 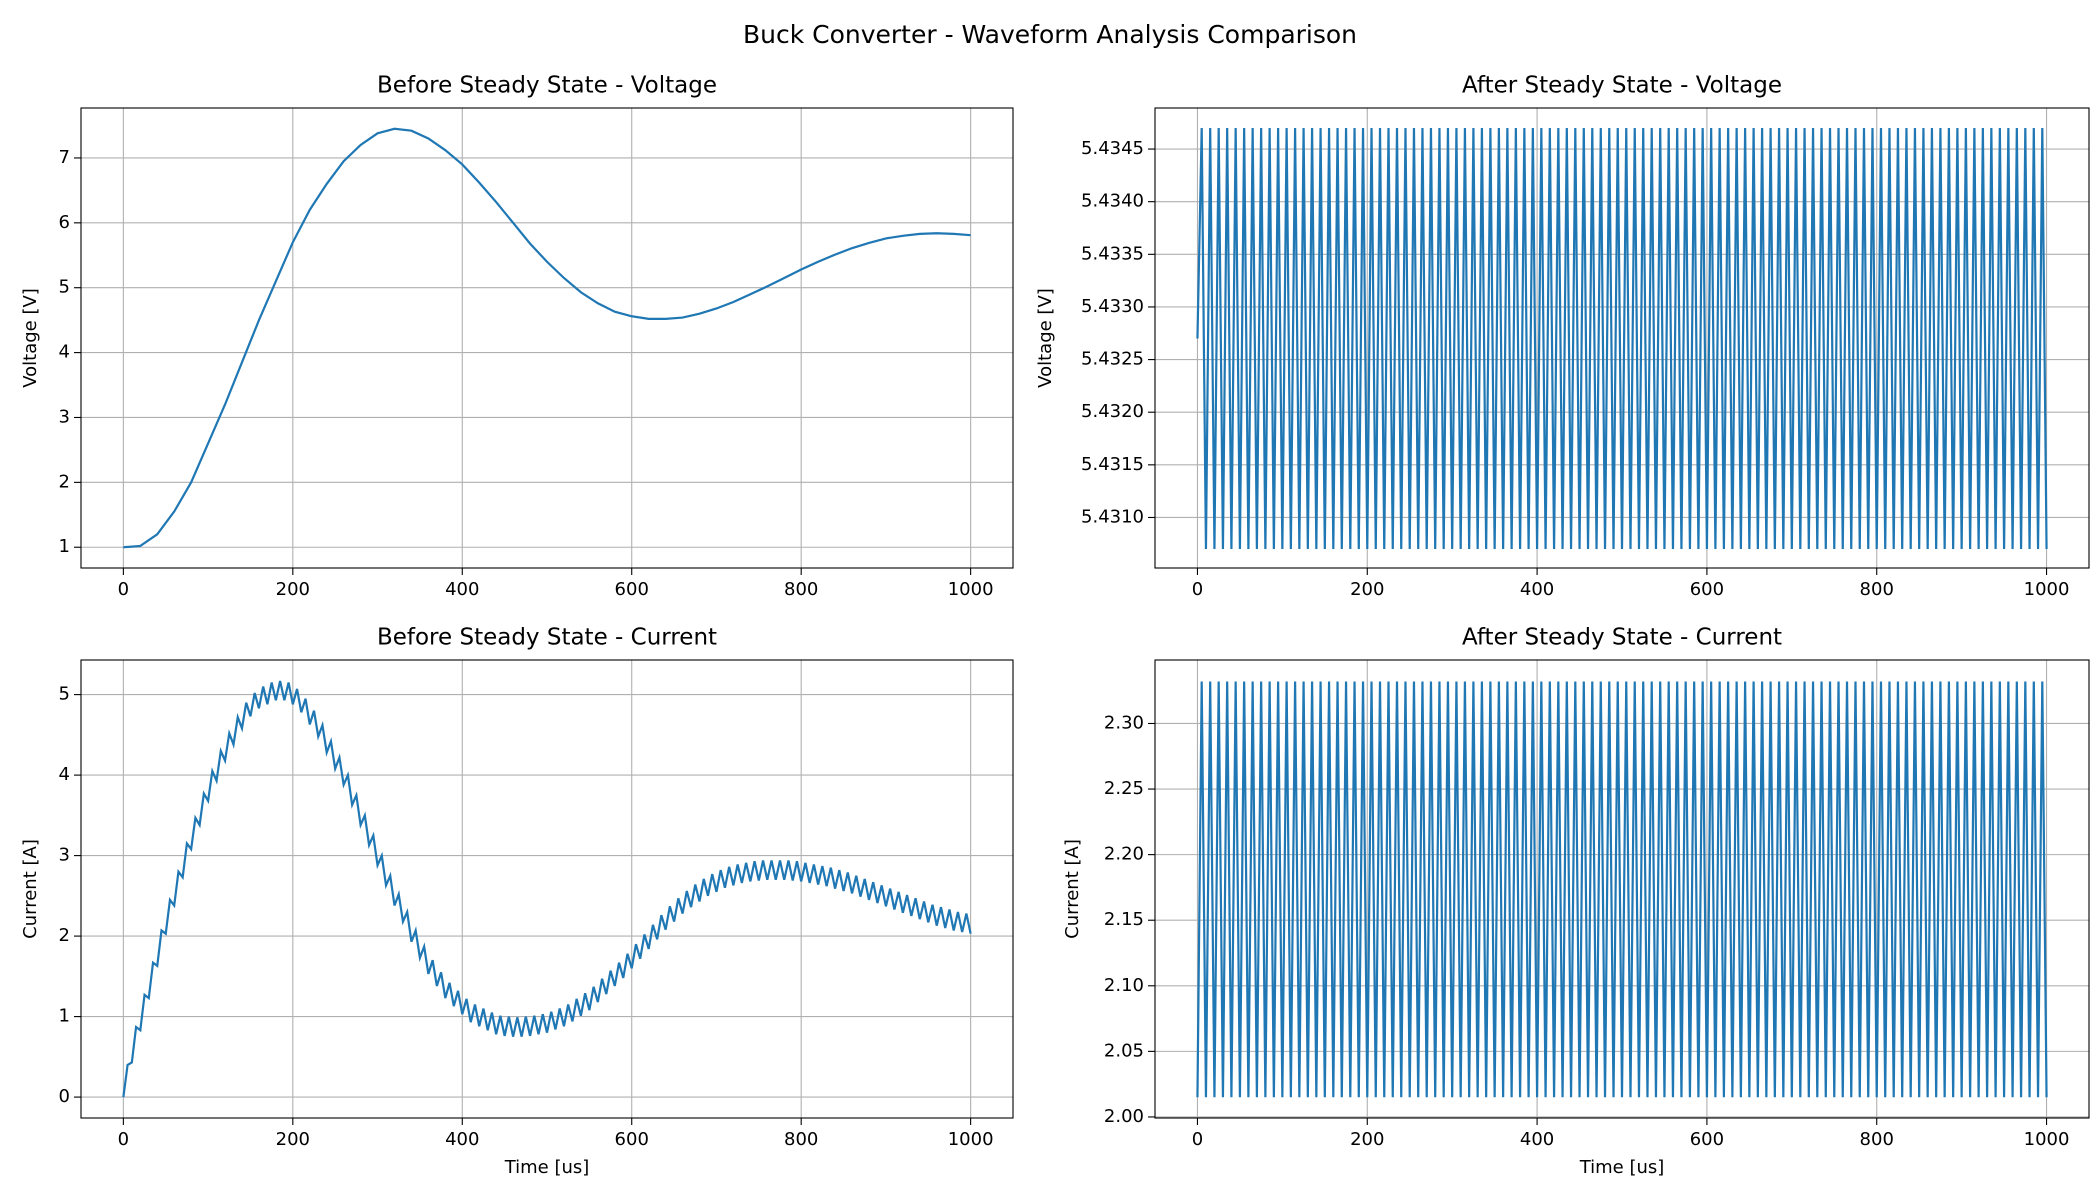 What do you see at coordinates (1124, 722) in the screenshot?
I see `y-tick-label: 2.30` at bounding box center [1124, 722].